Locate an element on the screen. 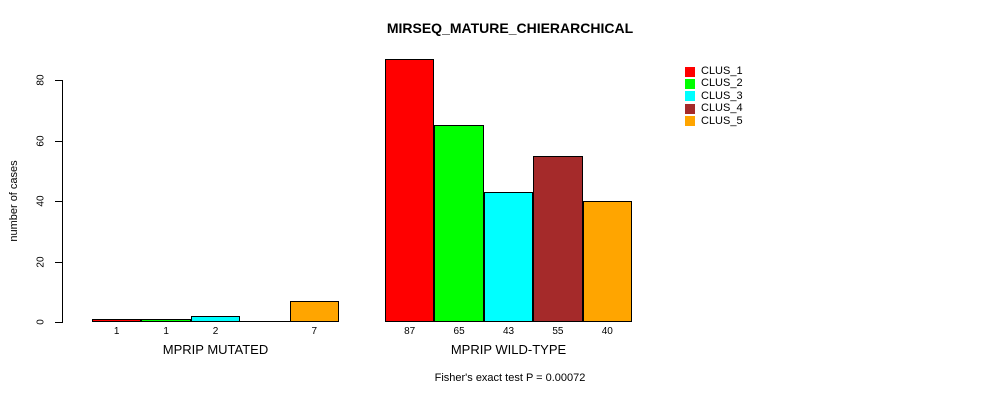  bar-value-label: 87 is located at coordinates (410, 331).